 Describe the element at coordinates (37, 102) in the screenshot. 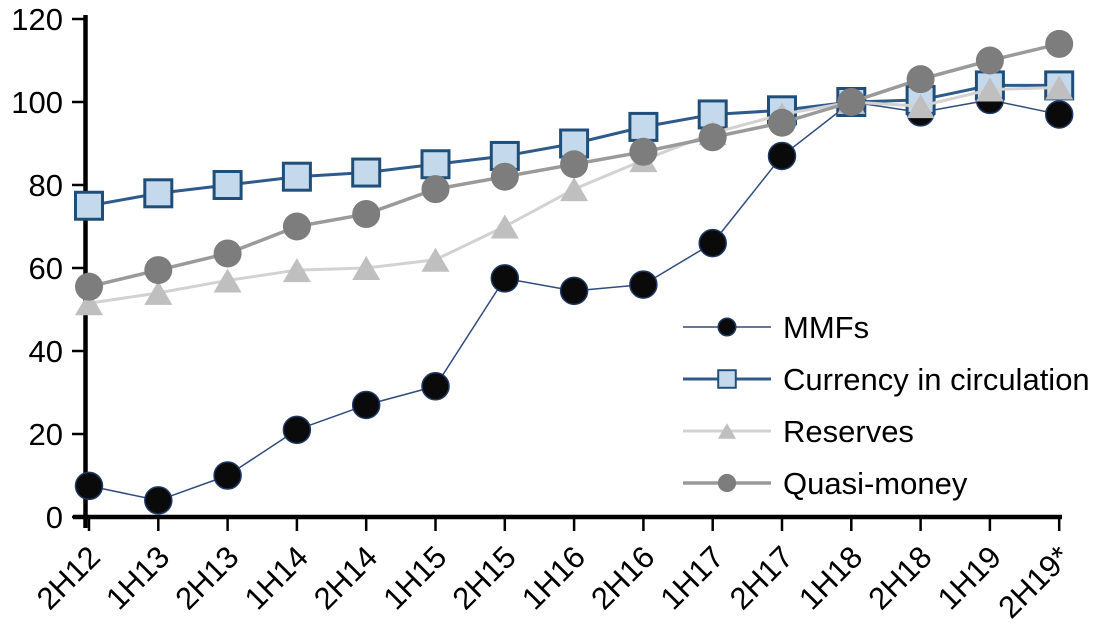

I see `y-tick-label: 100` at that location.